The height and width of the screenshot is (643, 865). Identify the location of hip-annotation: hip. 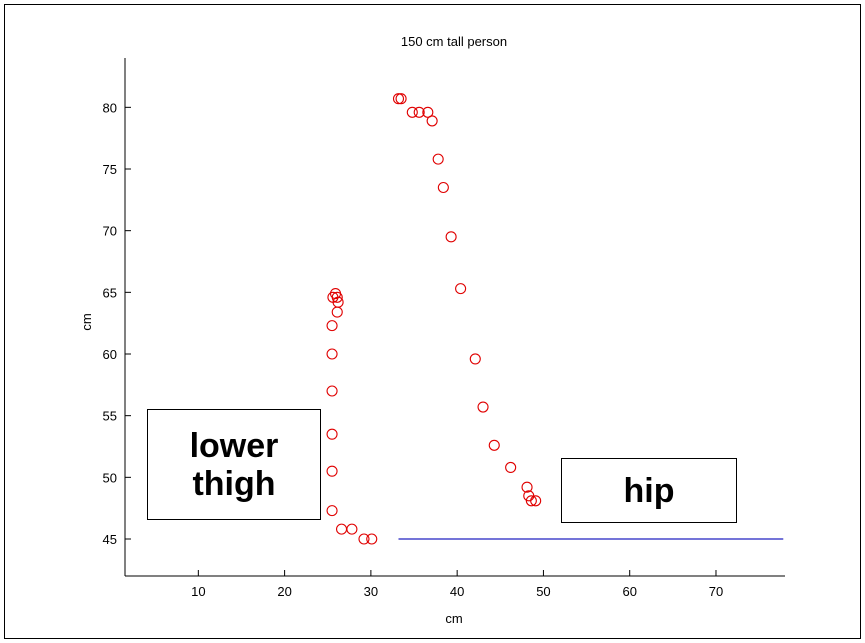
(649, 490).